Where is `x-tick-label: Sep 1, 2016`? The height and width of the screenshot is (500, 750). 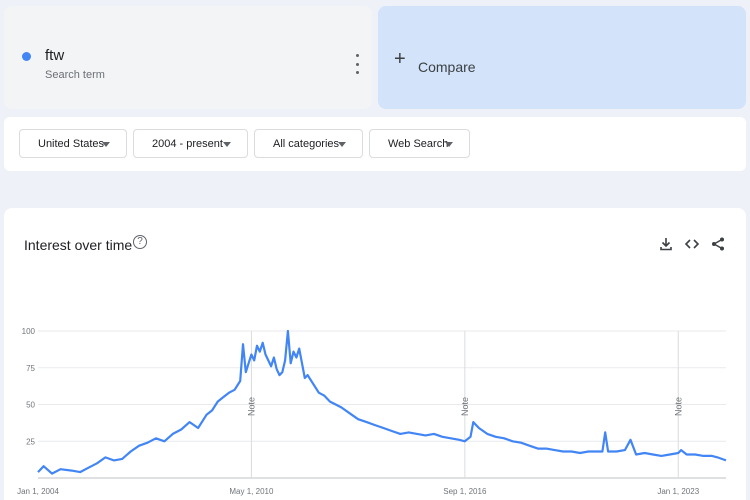
x-tick-label: Sep 1, 2016 is located at coordinates (465, 491).